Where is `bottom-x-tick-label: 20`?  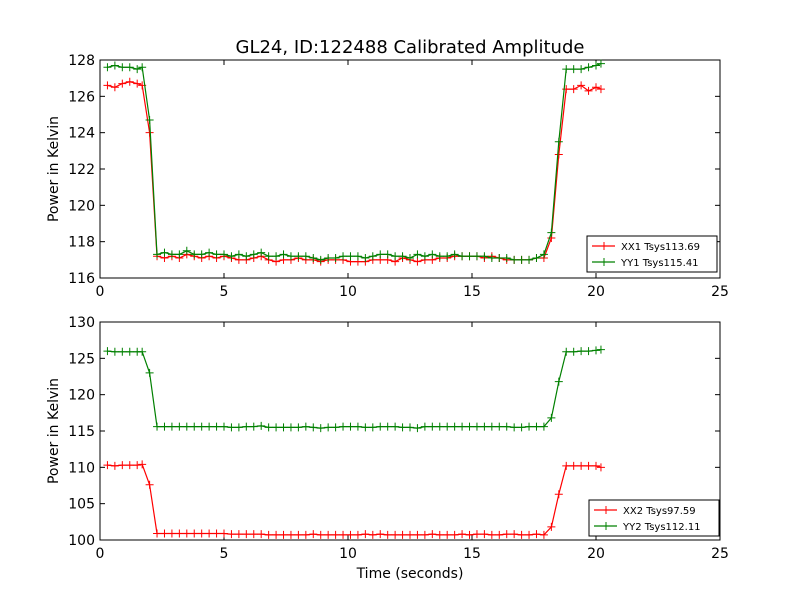 bottom-x-tick-label: 20 is located at coordinates (596, 554).